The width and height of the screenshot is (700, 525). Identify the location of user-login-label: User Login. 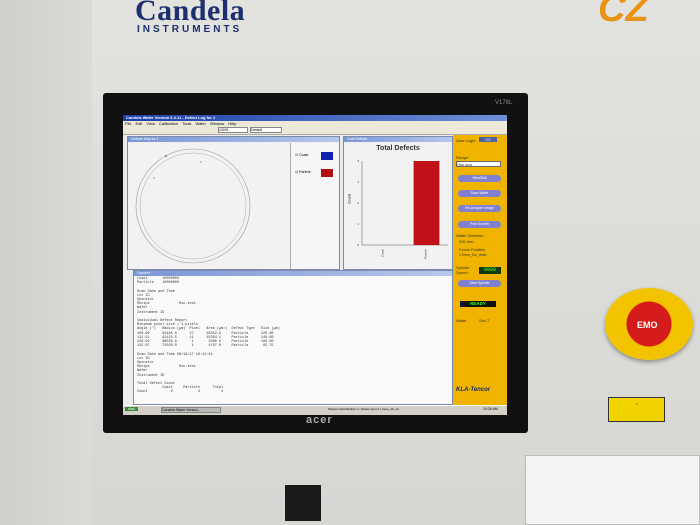
(466, 140).